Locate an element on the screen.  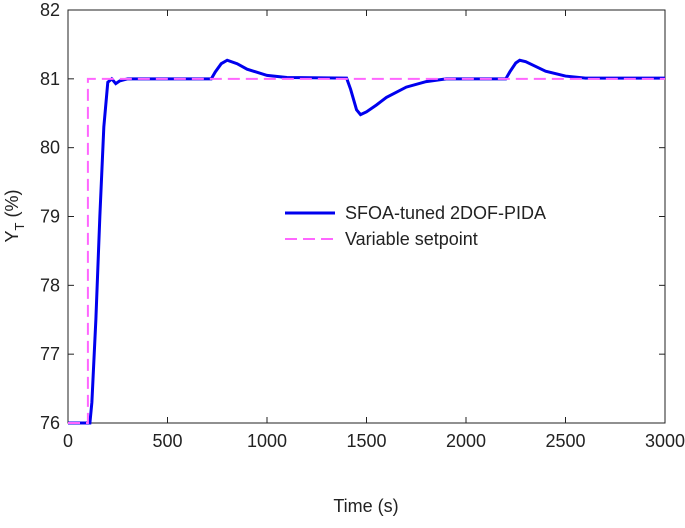
x-tick-label: 2000 is located at coordinates (466, 441).